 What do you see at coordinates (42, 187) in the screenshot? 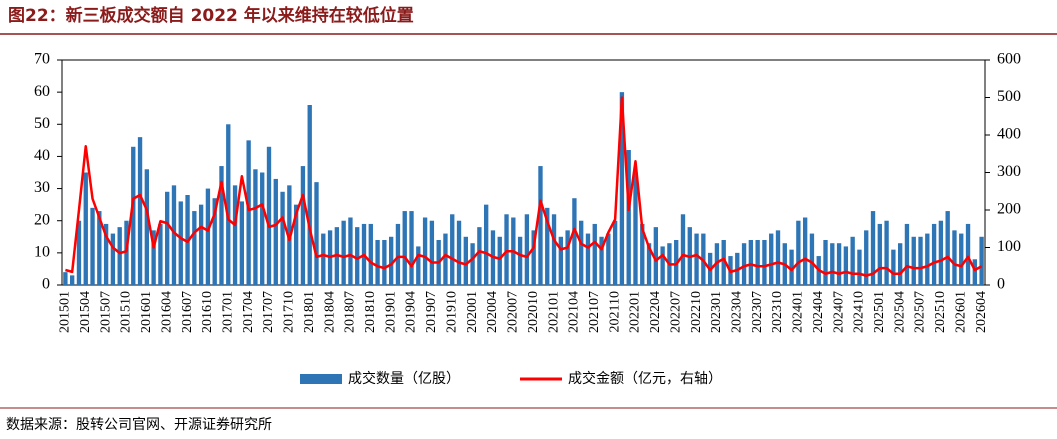
I see `y-tick-label: 30` at bounding box center [42, 187].